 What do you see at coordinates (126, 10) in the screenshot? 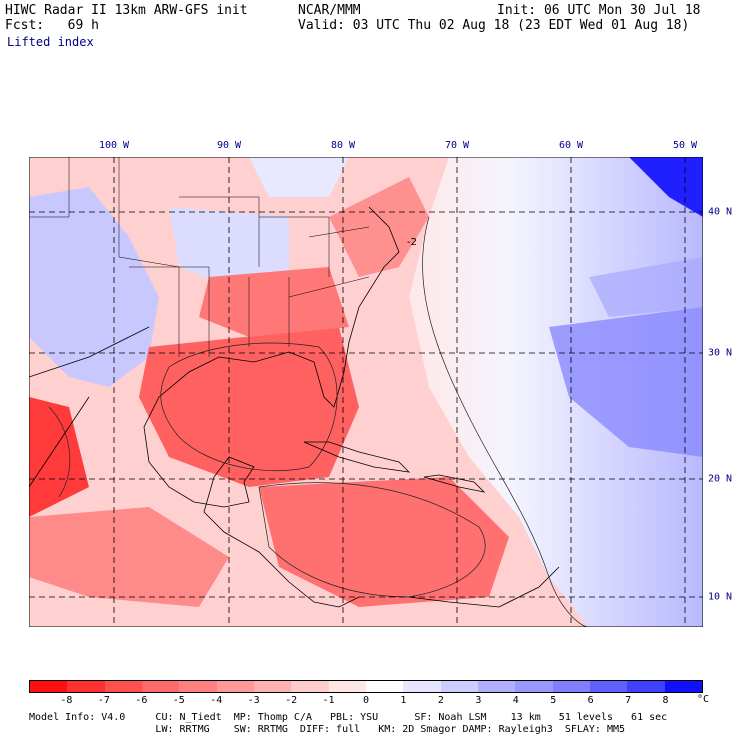
I see `product-title: HIWC Radar II 13km ARW-GFS init` at bounding box center [126, 10].